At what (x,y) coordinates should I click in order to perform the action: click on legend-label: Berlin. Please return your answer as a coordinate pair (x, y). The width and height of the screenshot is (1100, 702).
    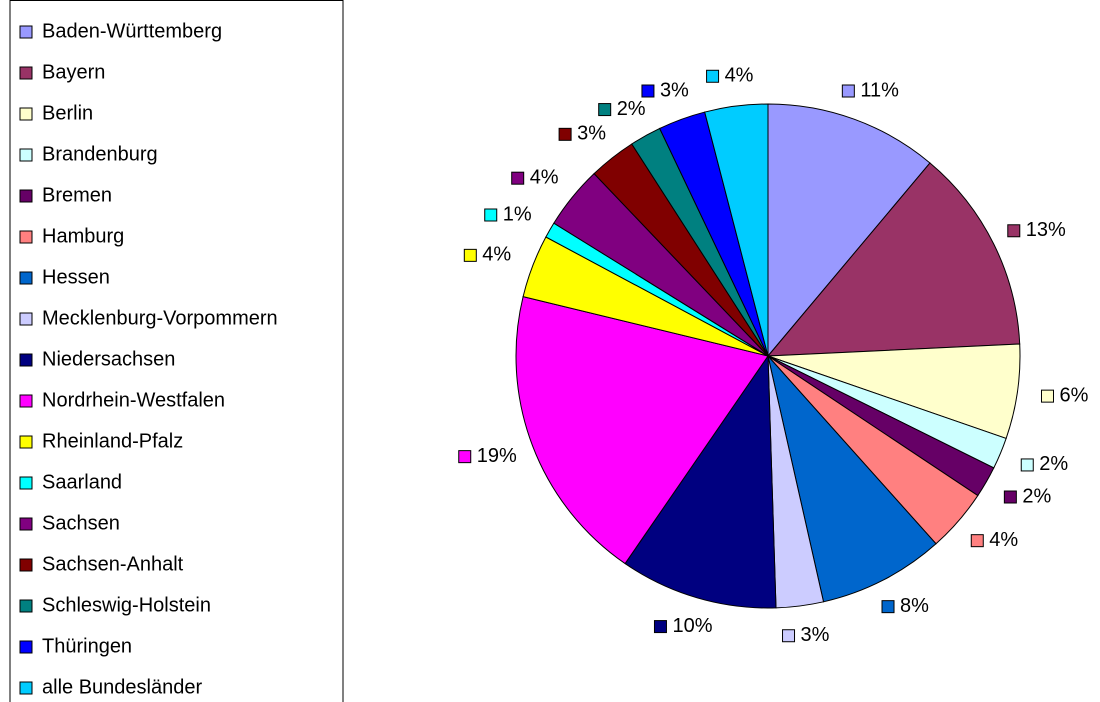
    Looking at the image, I should click on (67, 113).